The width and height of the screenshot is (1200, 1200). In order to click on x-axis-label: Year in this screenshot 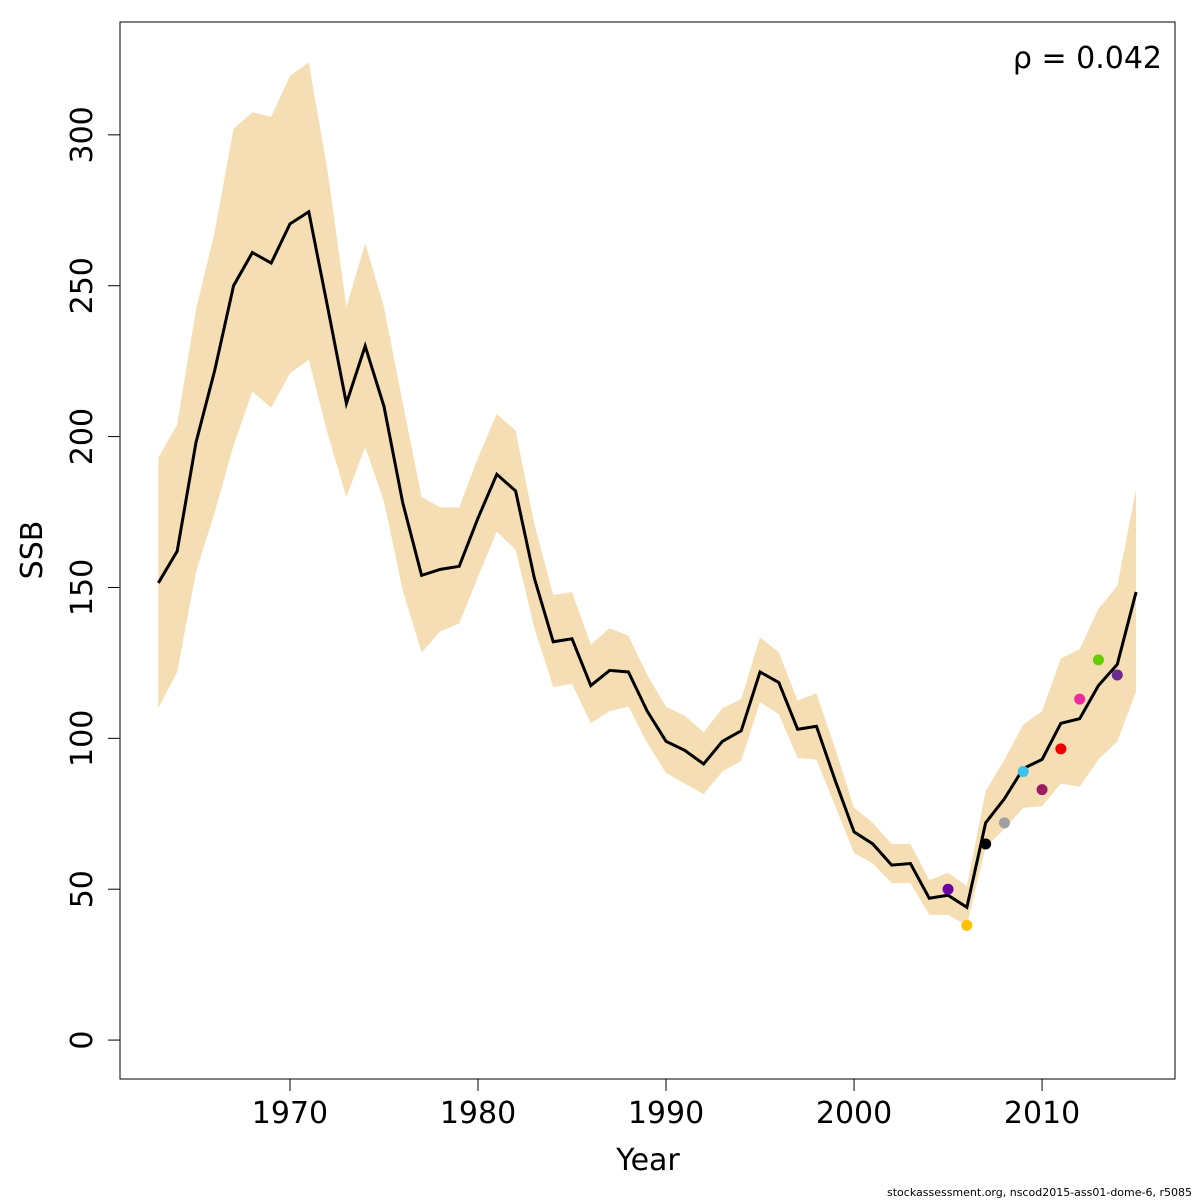, I will do `click(647, 1160)`.